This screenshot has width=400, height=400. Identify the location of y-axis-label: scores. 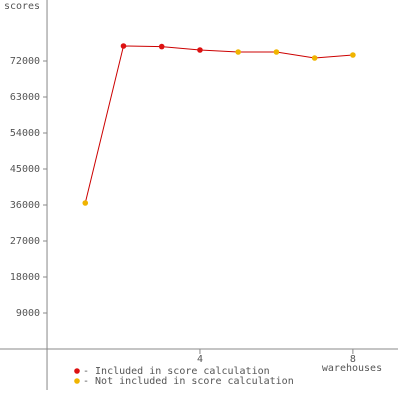
(22, 6).